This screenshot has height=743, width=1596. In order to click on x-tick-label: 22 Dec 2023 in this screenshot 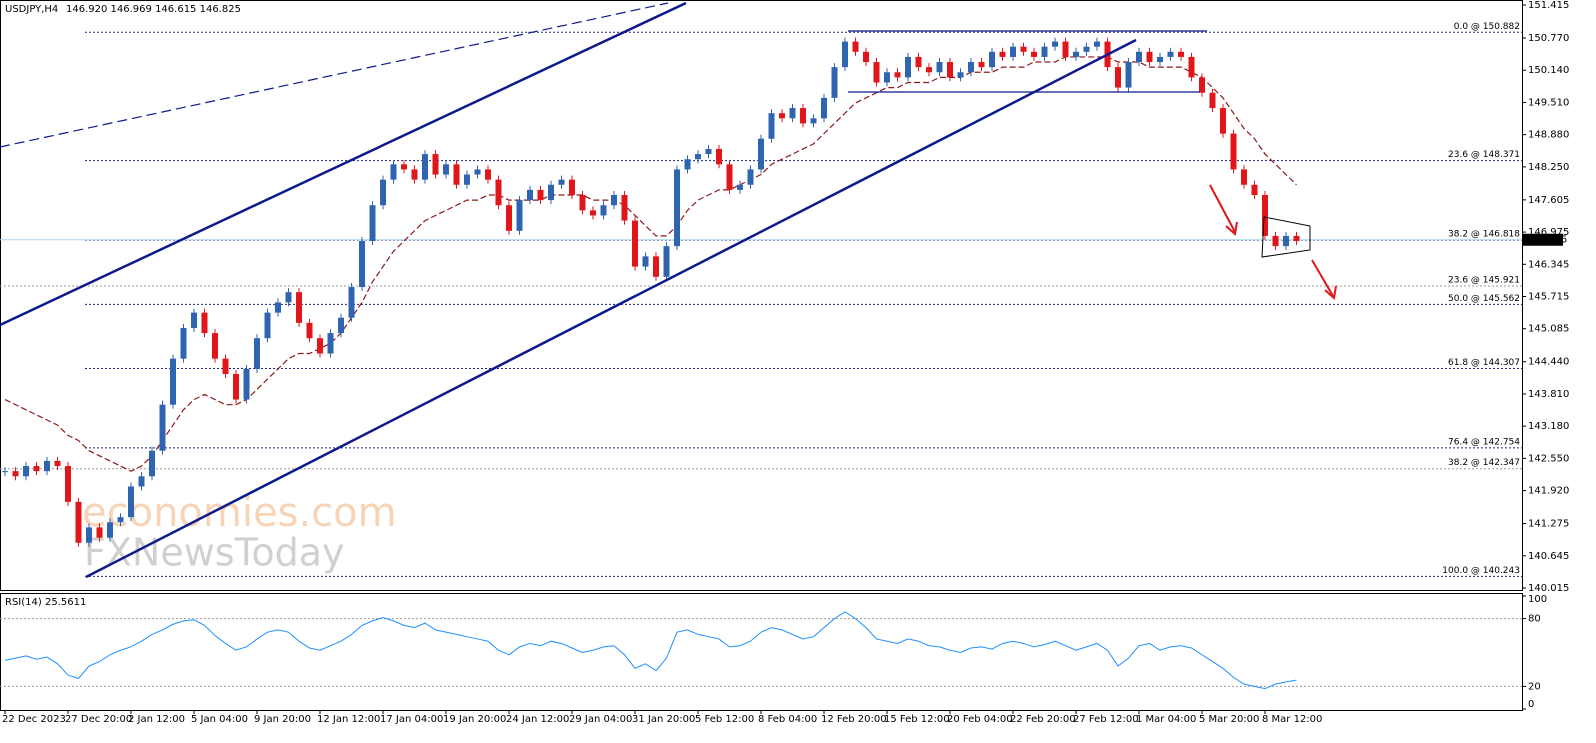, I will do `click(34, 719)`.